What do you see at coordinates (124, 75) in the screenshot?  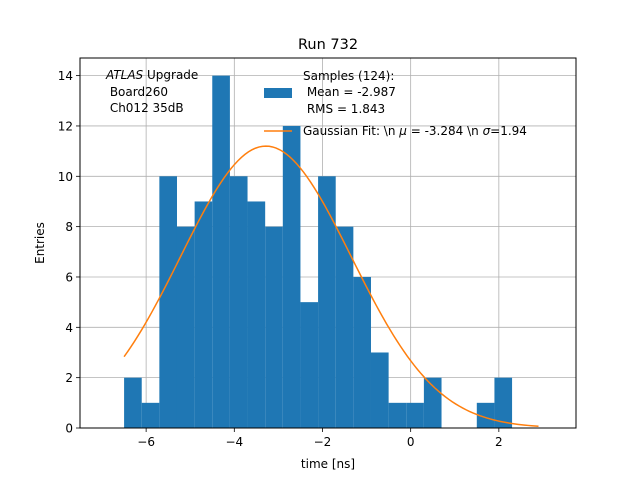 I see `annotation-atlas: ATLAS` at bounding box center [124, 75].